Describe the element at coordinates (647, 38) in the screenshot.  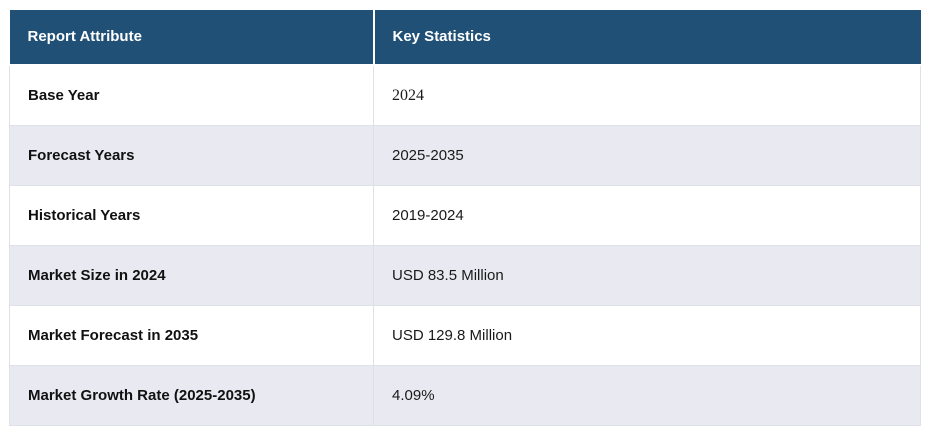
I see `column-header-key-statistics: Key Statistics` at that location.